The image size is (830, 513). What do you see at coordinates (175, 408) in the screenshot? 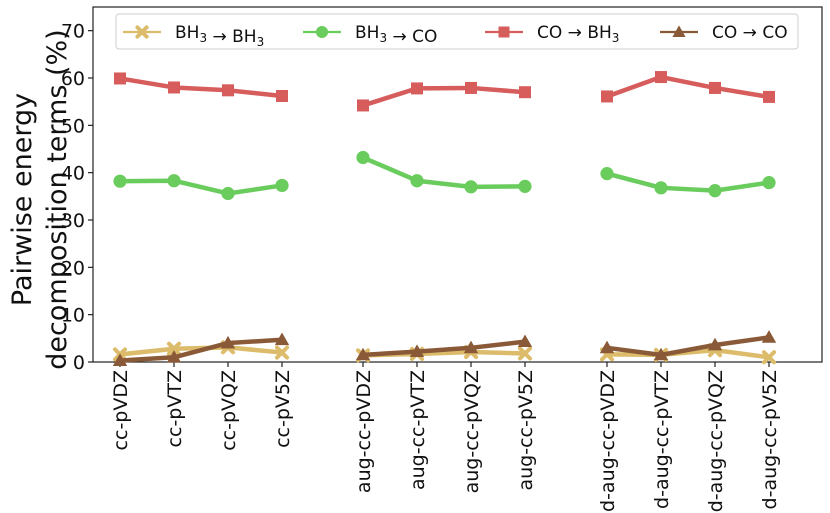
I see `x-tick-label: cc-pVTZ` at bounding box center [175, 408].